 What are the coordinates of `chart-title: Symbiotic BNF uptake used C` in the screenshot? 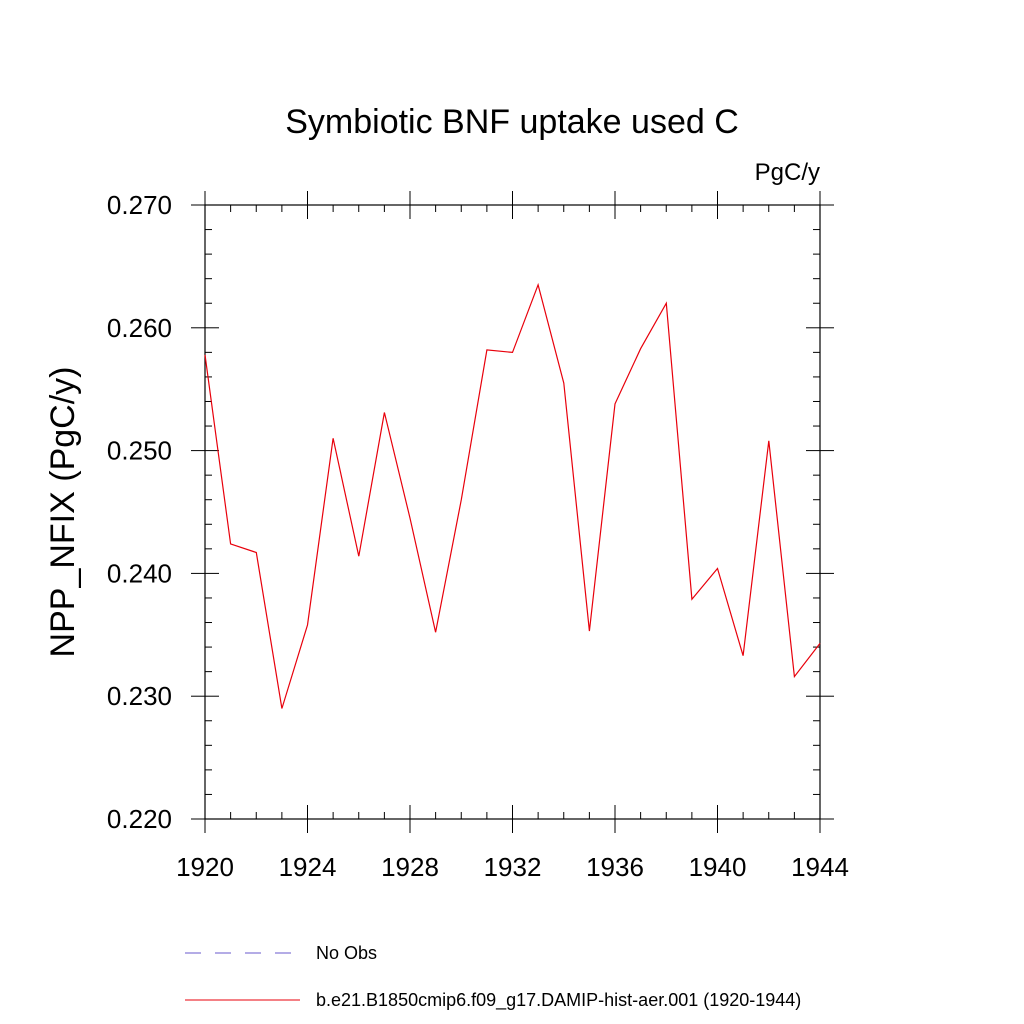 It's located at (512, 122).